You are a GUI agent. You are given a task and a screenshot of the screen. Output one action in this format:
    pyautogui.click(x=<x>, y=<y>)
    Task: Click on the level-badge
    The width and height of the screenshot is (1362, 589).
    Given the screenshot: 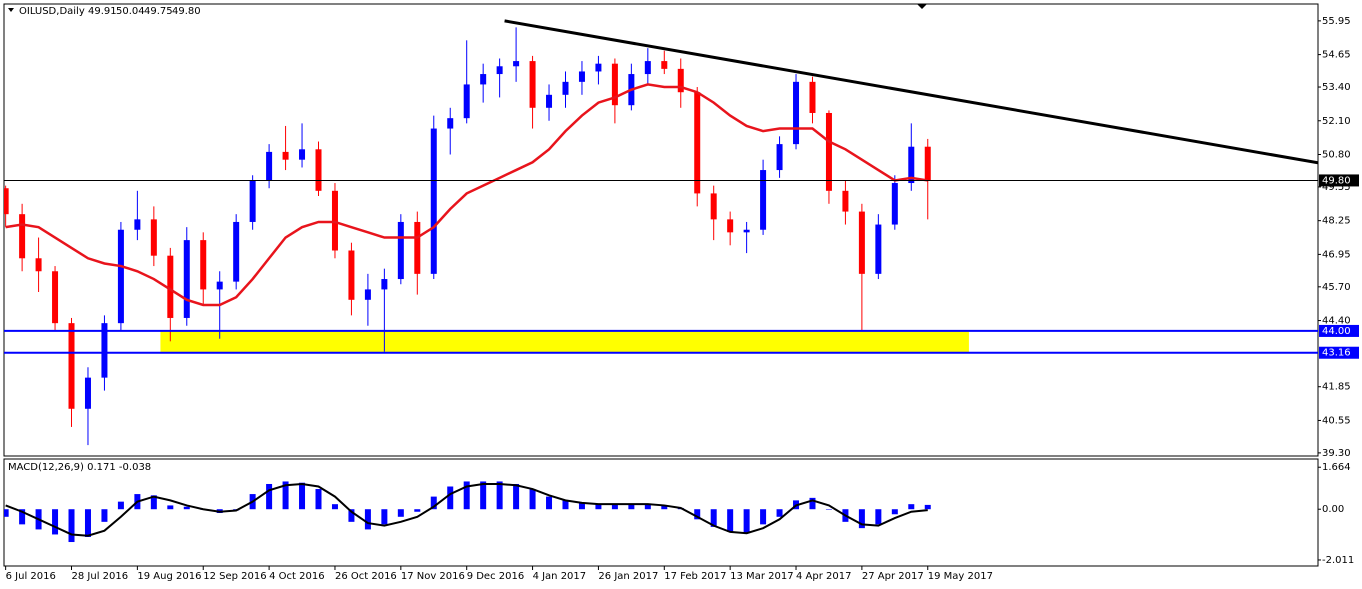 What is the action you would take?
    pyautogui.click(x=1339, y=180)
    